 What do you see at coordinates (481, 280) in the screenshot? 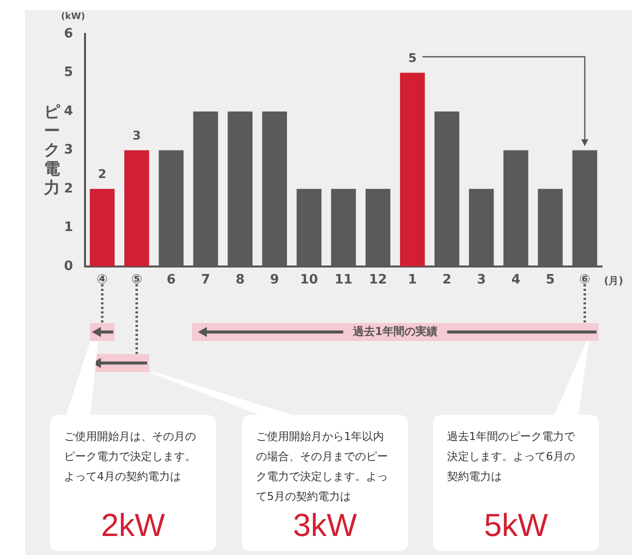
I see `x-tick-label: 3` at bounding box center [481, 280].